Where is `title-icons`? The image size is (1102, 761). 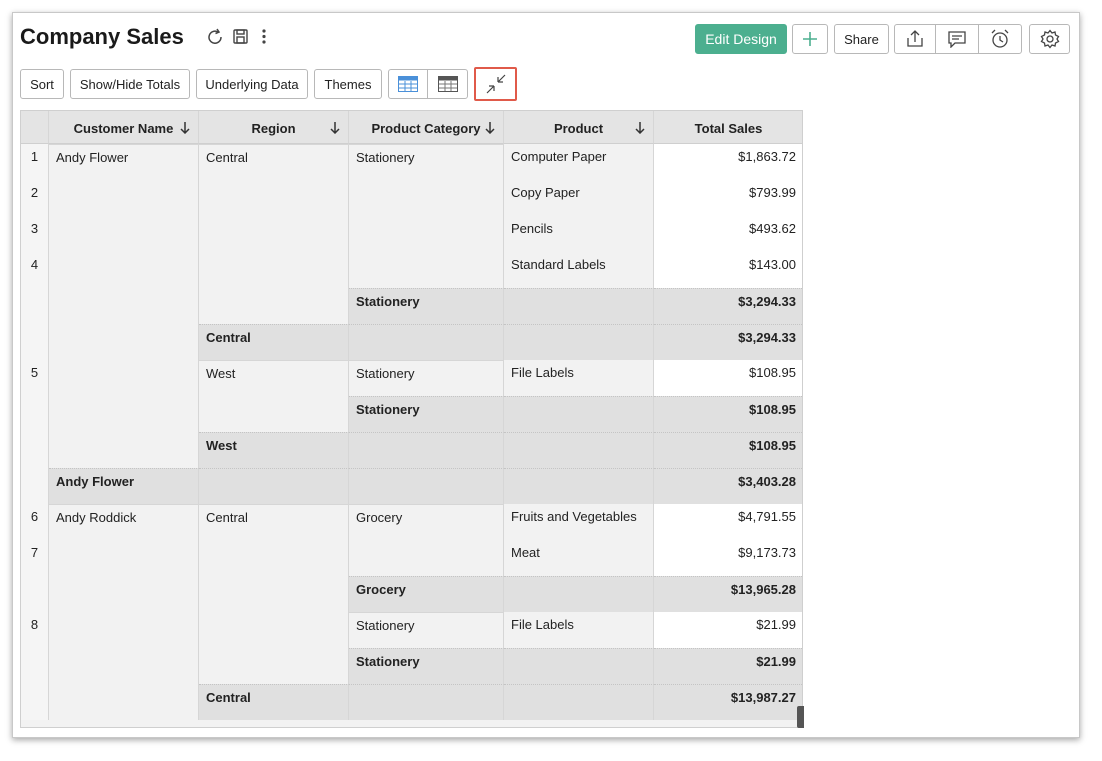 title-icons is located at coordinates (237, 36).